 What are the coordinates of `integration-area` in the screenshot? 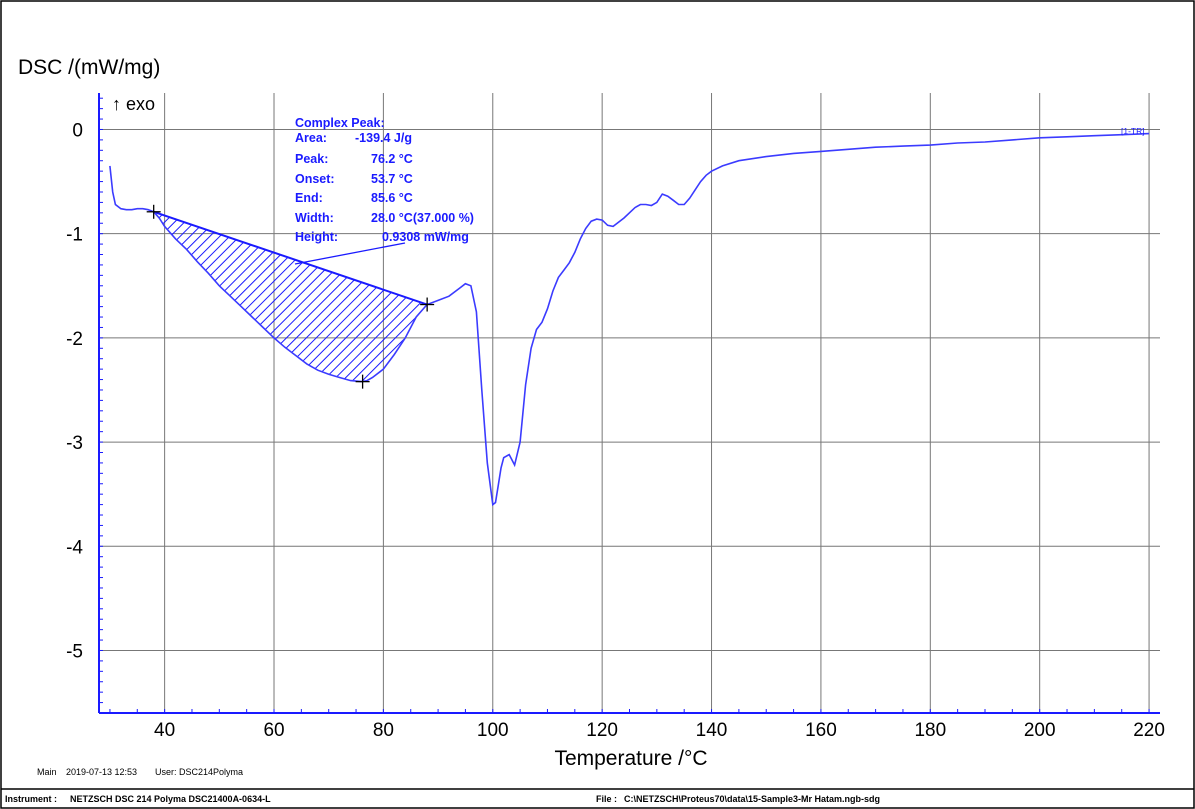 It's located at (290, 296).